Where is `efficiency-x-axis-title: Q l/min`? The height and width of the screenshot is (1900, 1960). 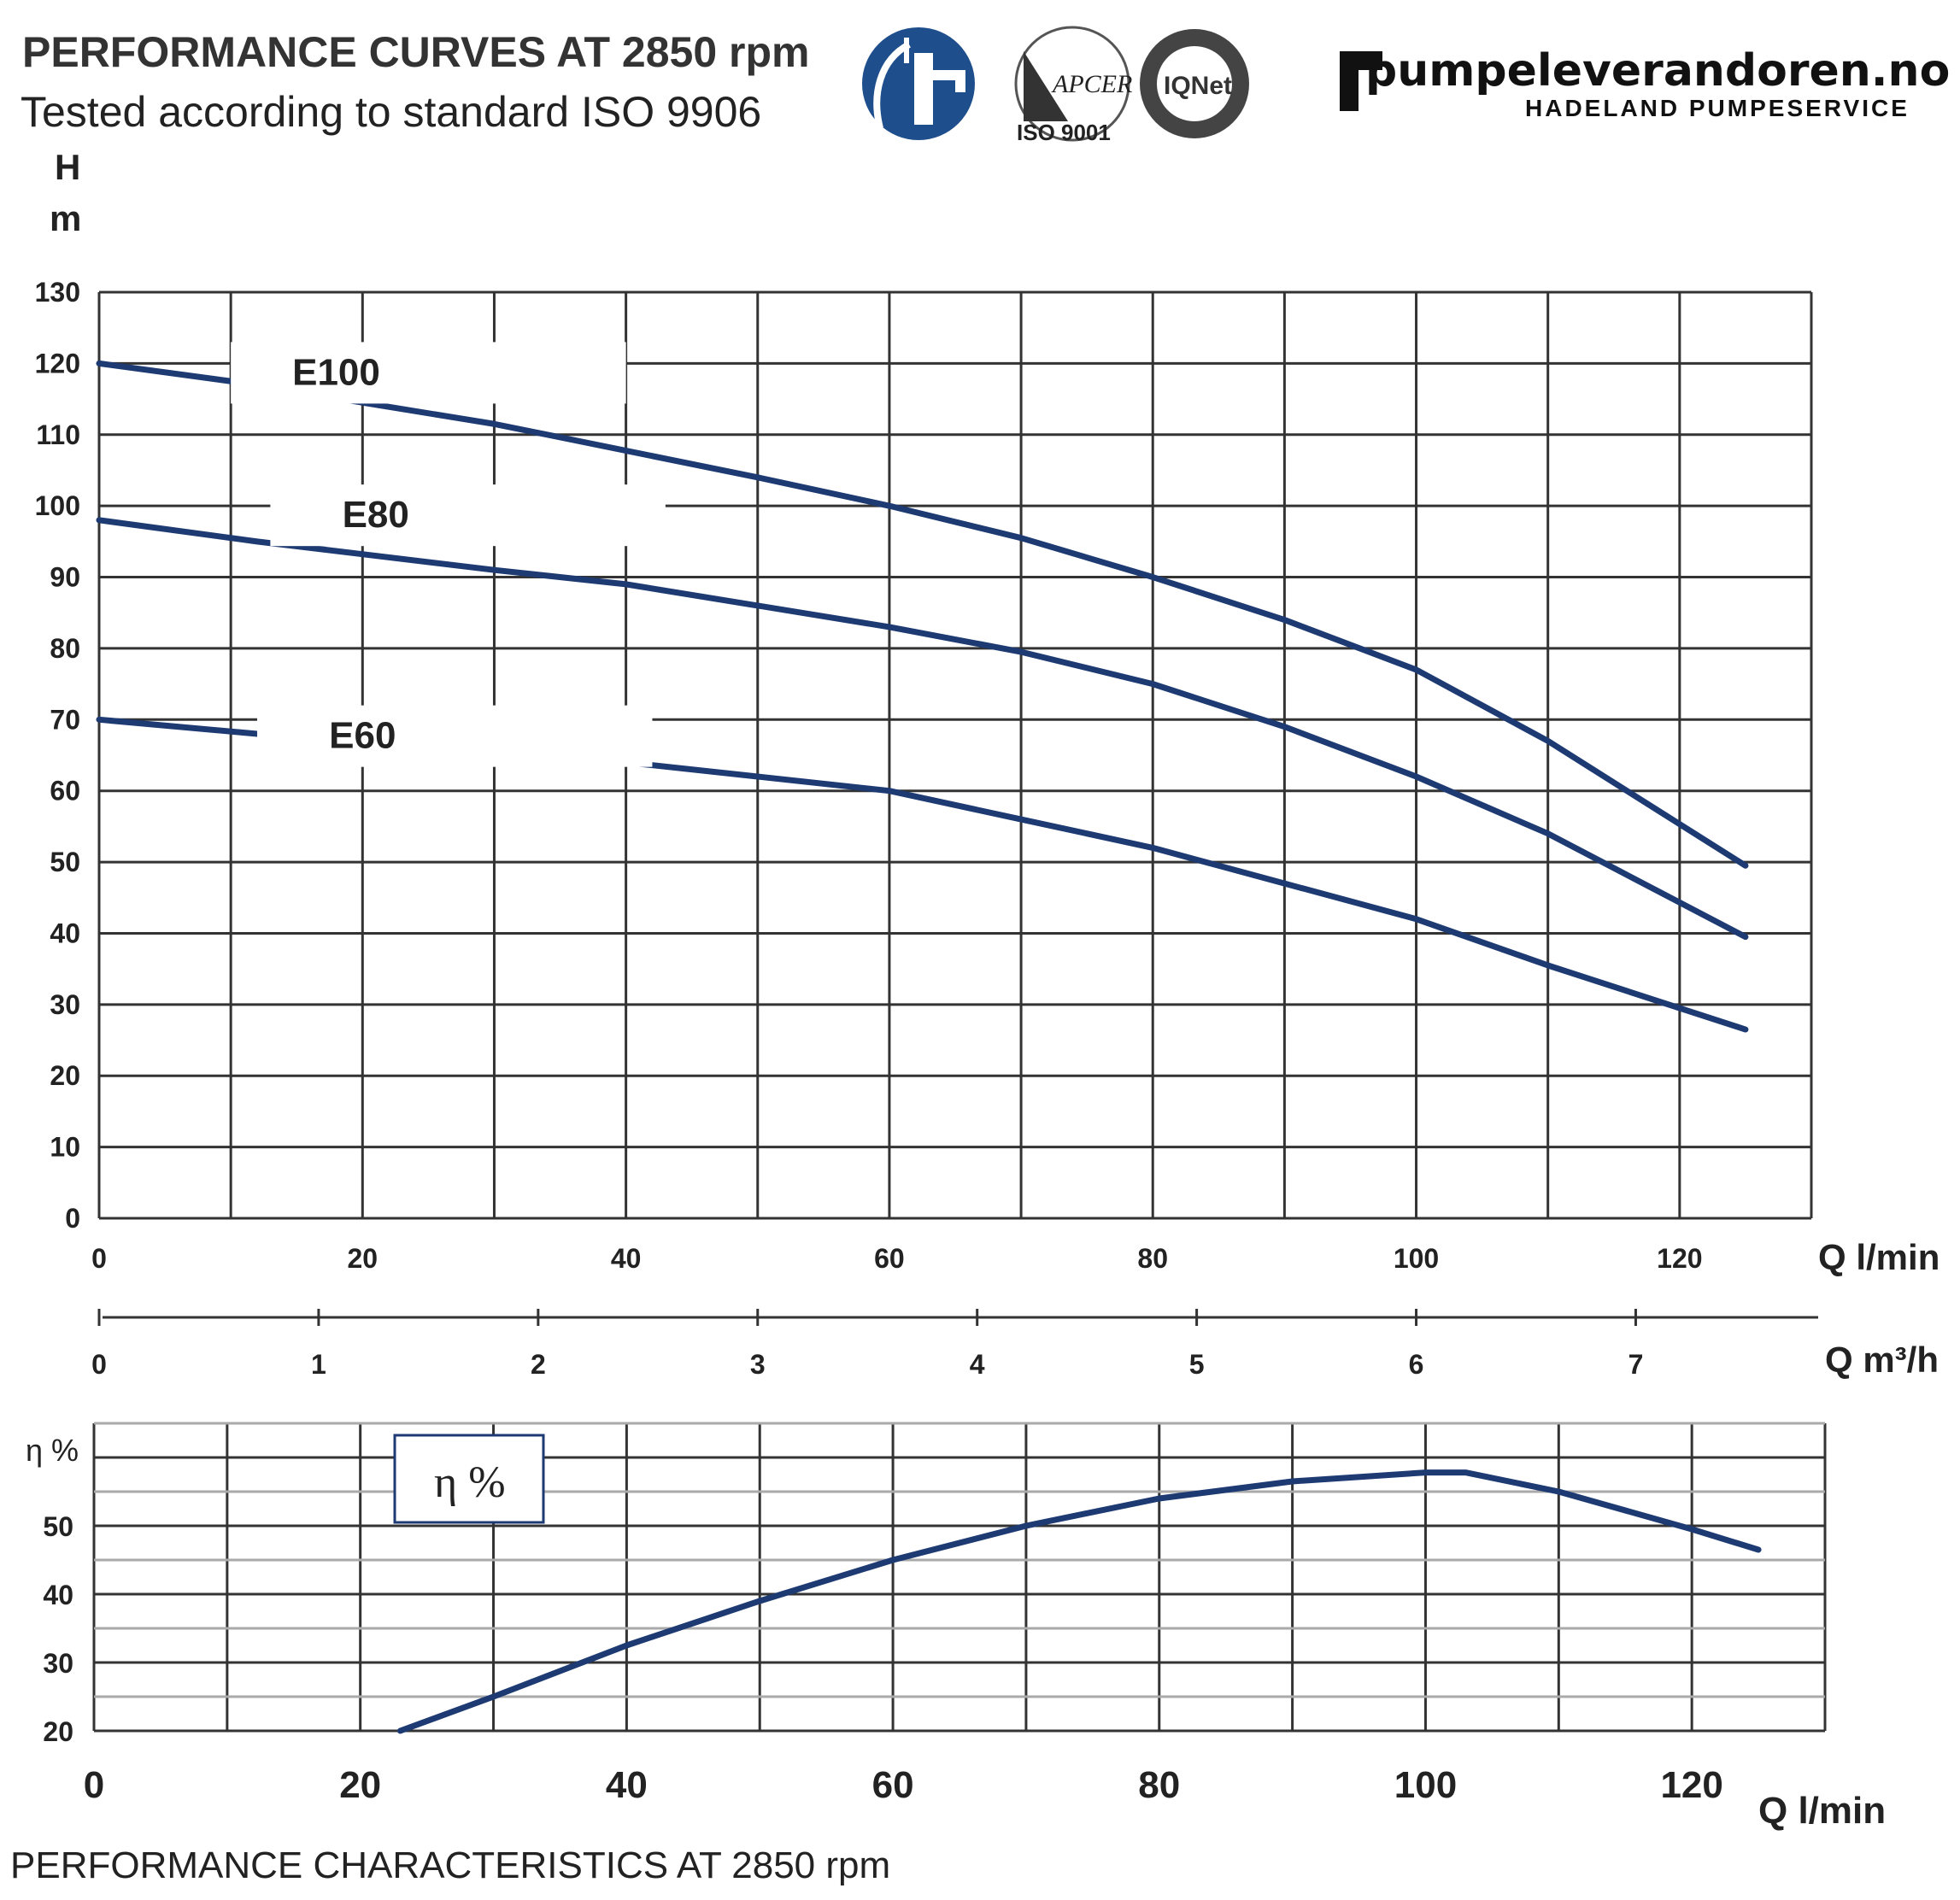
efficiency-x-axis-title: Q l/min is located at coordinates (1822, 1811).